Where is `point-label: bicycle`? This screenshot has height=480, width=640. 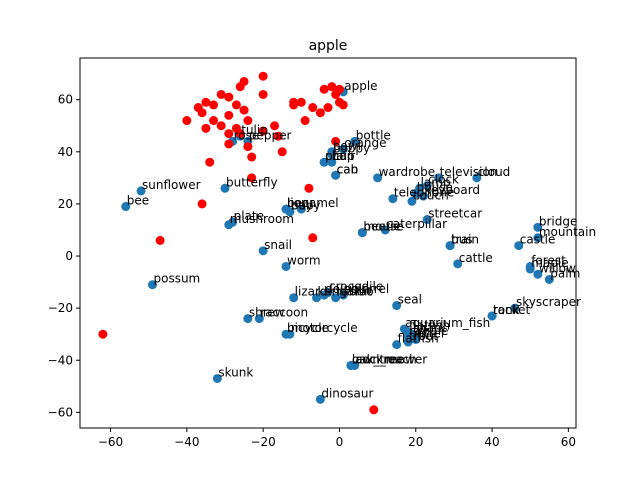
point-label: bicycle is located at coordinates (308, 328).